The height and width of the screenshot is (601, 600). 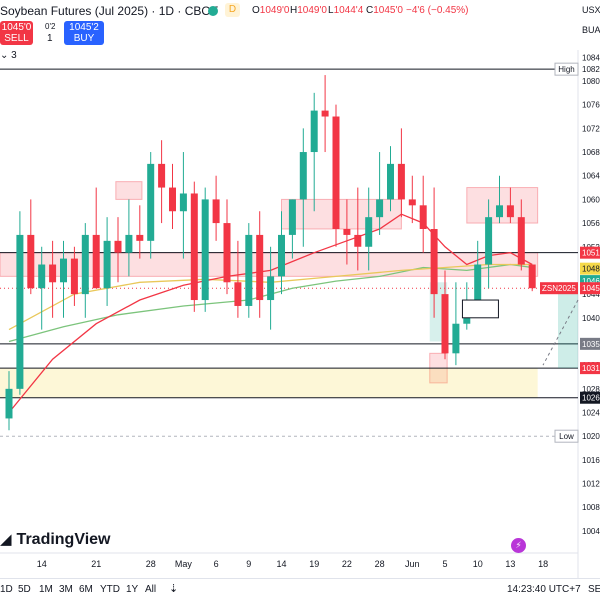 I want to click on range-6m: 6M, so click(x=86, y=589).